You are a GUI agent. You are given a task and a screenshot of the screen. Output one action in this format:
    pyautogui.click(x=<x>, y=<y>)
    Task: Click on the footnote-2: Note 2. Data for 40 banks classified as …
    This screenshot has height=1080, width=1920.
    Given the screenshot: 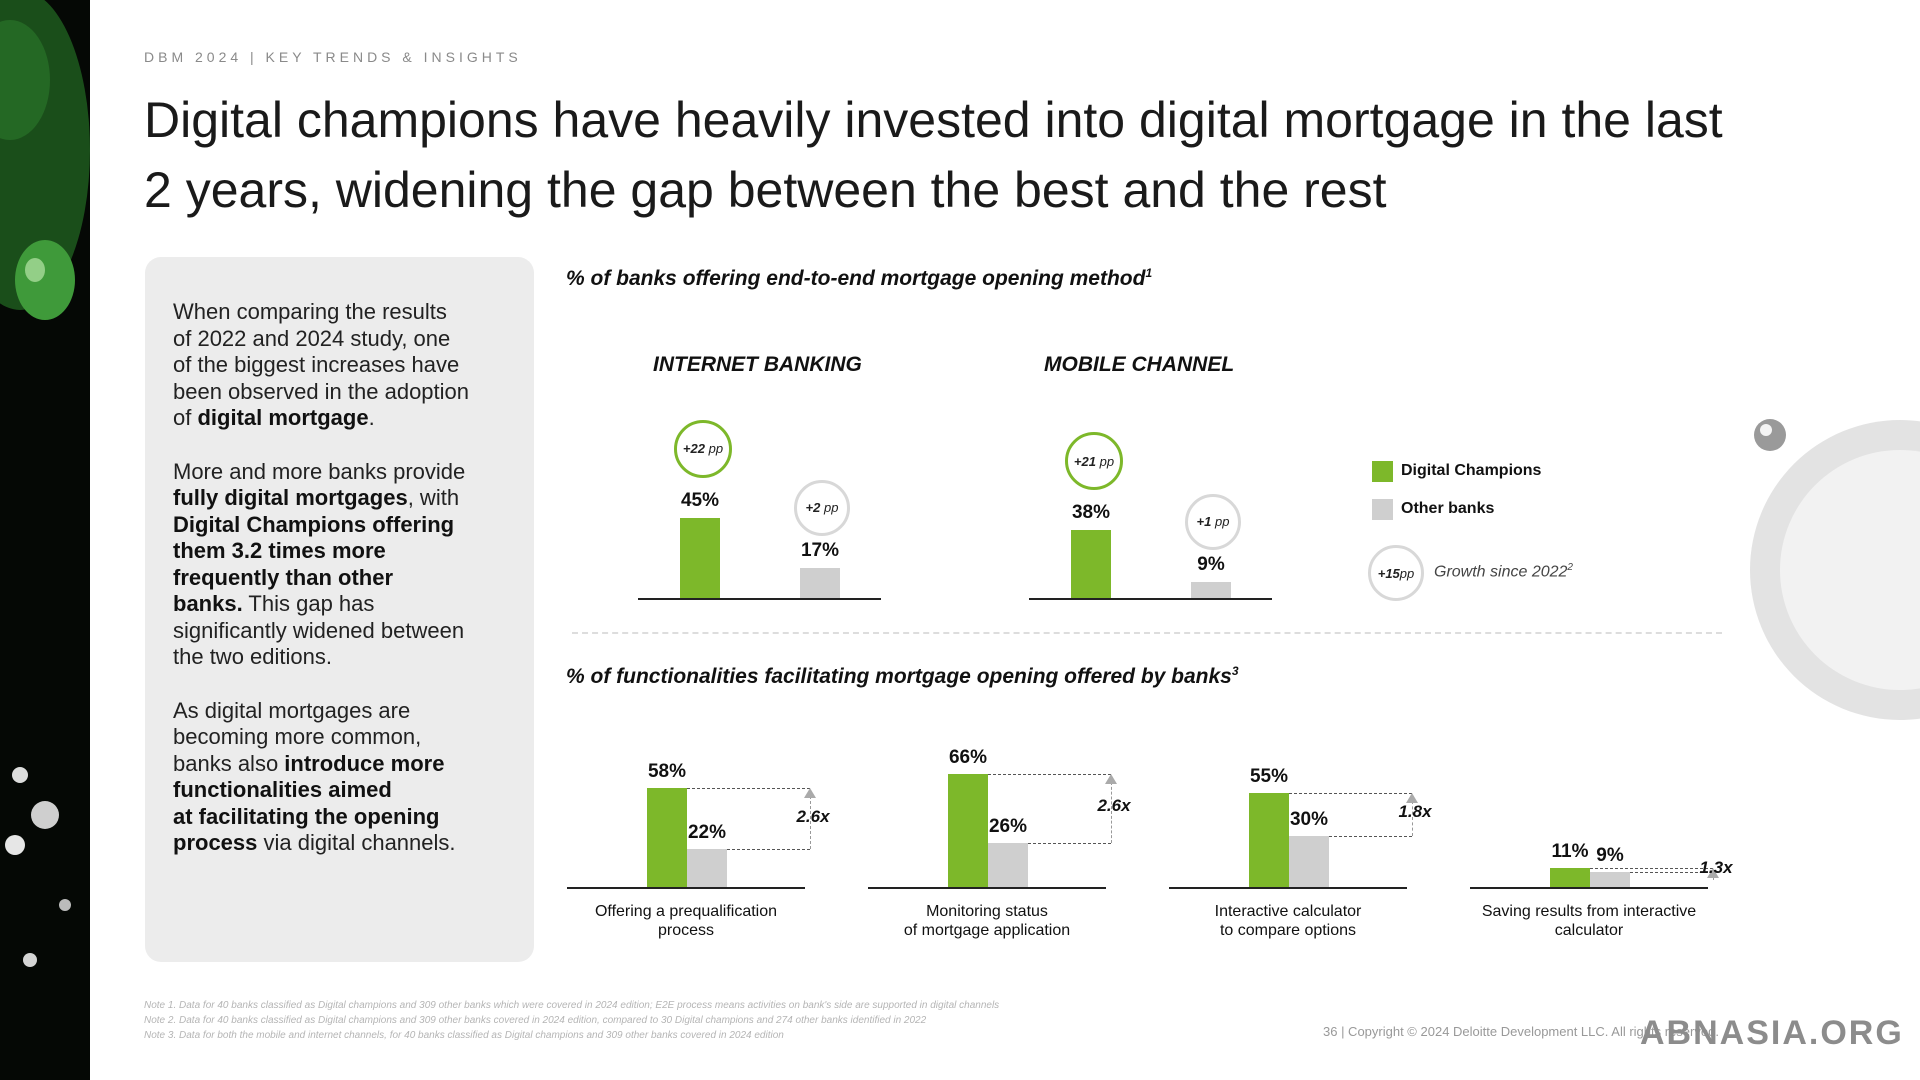 What is the action you would take?
    pyautogui.click(x=535, y=1020)
    